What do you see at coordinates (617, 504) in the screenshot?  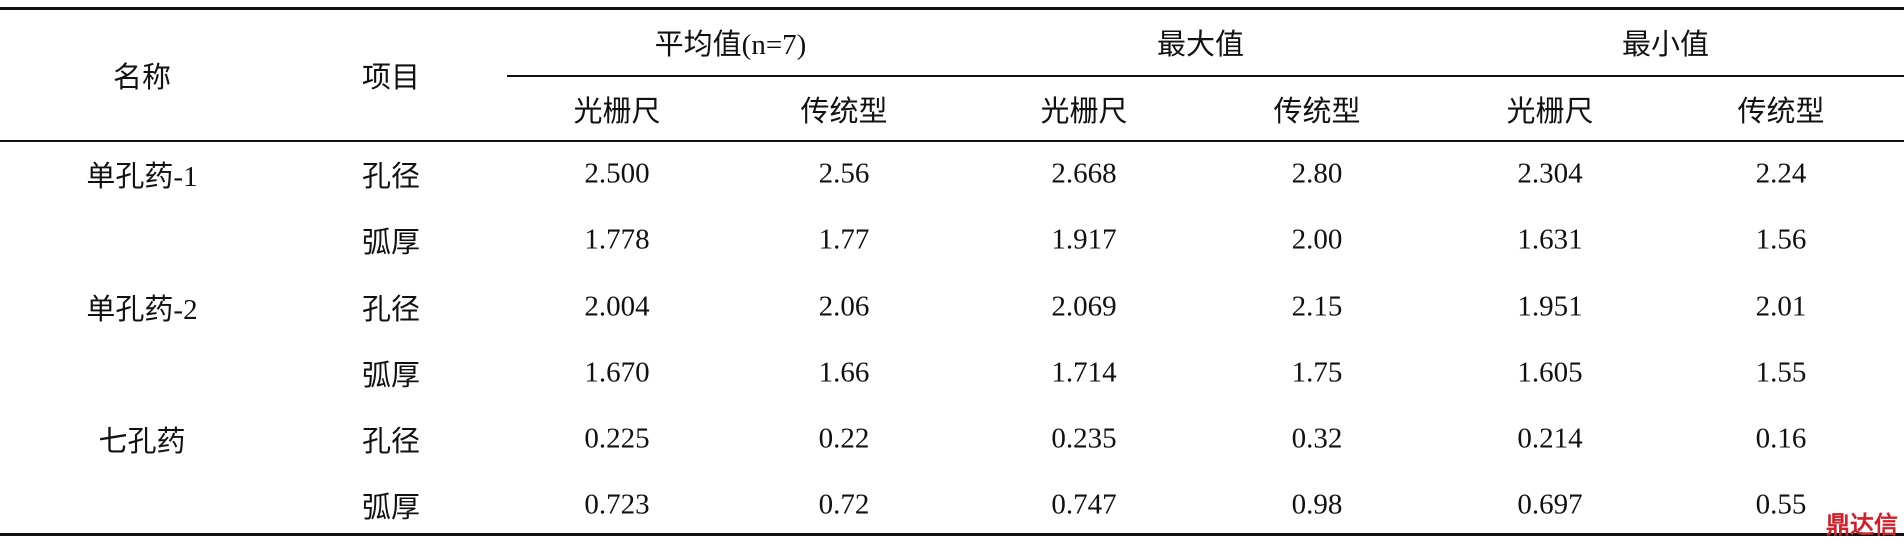 I see `table-cell: 0.723` at bounding box center [617, 504].